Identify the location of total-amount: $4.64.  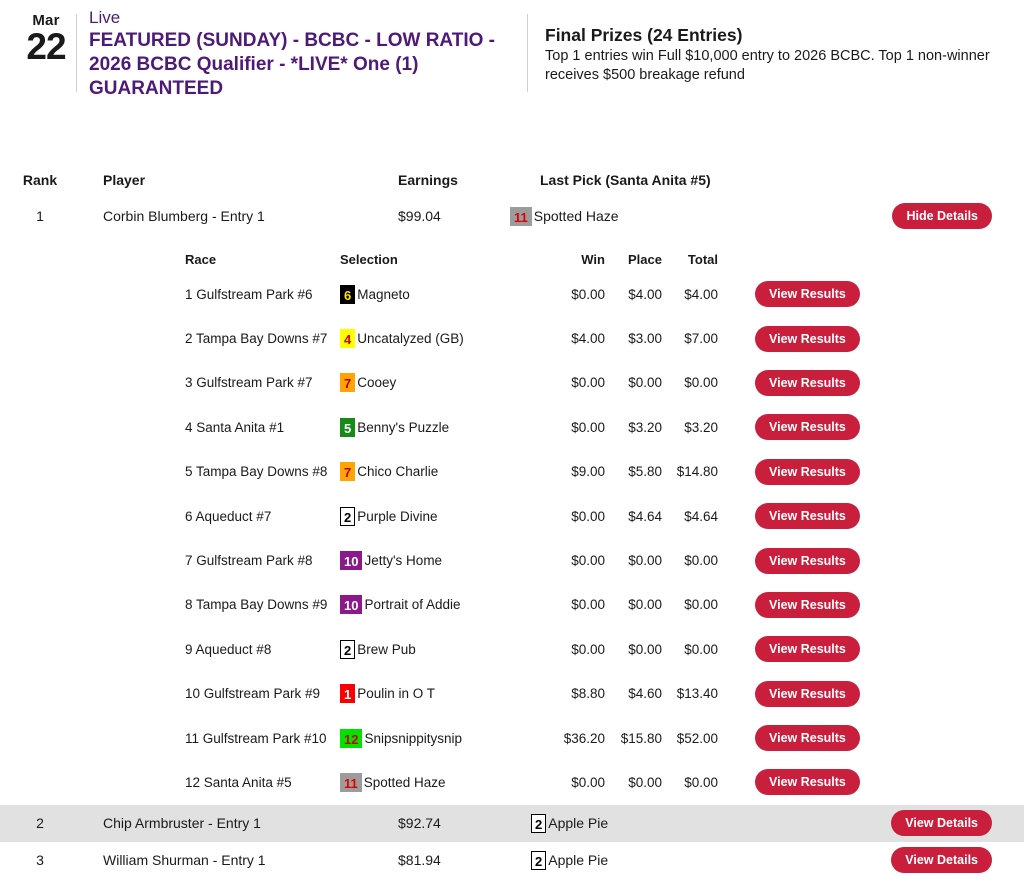
(701, 516).